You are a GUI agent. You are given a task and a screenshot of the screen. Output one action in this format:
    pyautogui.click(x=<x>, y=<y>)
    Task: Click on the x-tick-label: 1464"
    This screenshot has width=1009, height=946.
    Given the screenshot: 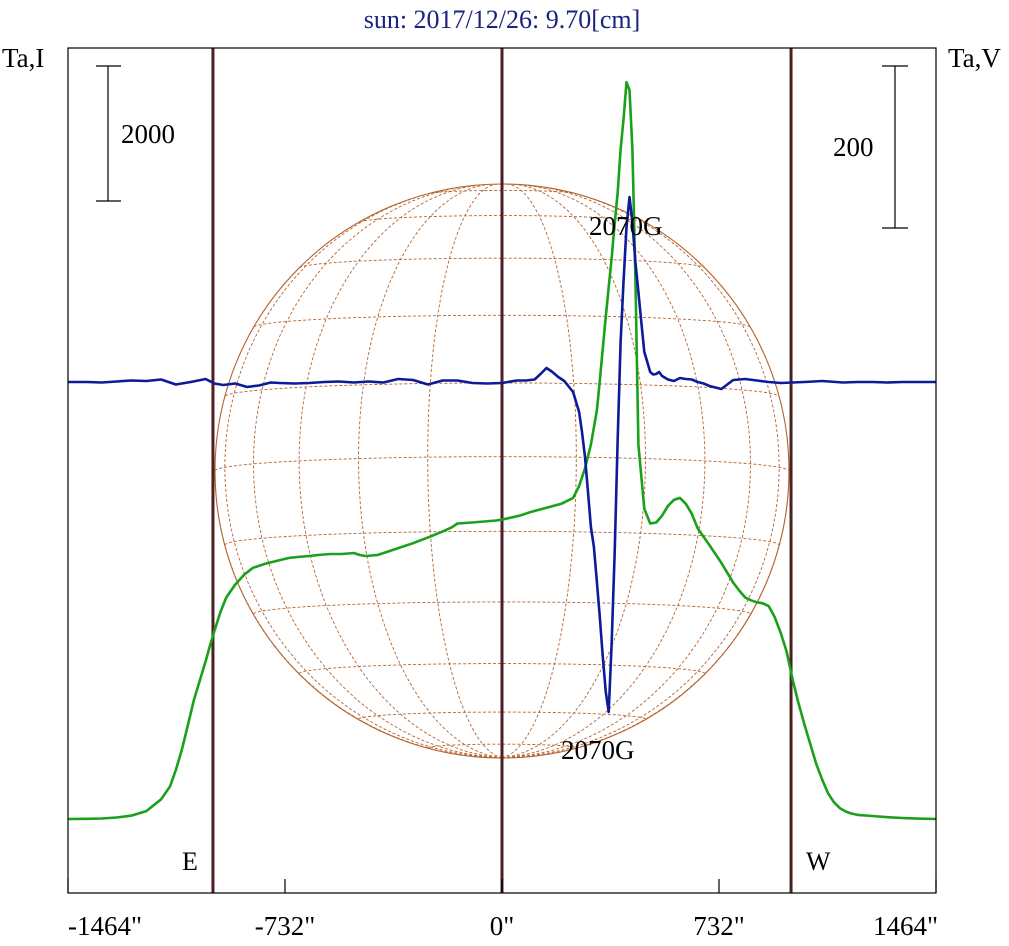 What is the action you would take?
    pyautogui.click(x=905, y=926)
    